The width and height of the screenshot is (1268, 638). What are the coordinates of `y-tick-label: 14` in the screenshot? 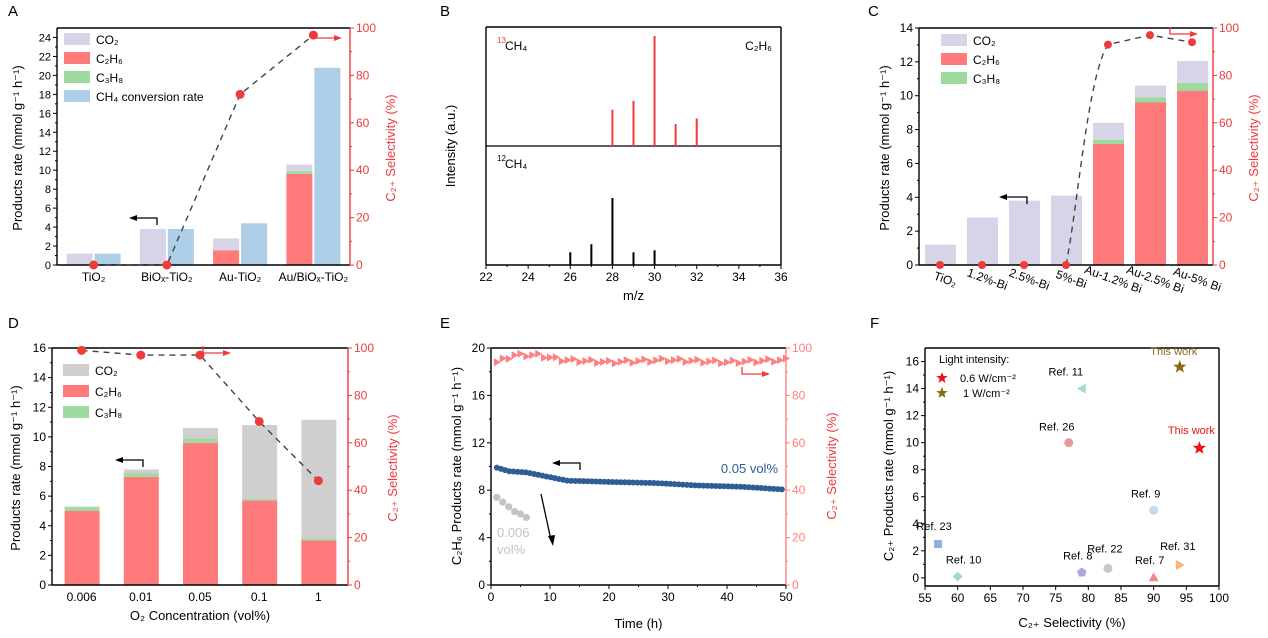 It's located at (45, 133).